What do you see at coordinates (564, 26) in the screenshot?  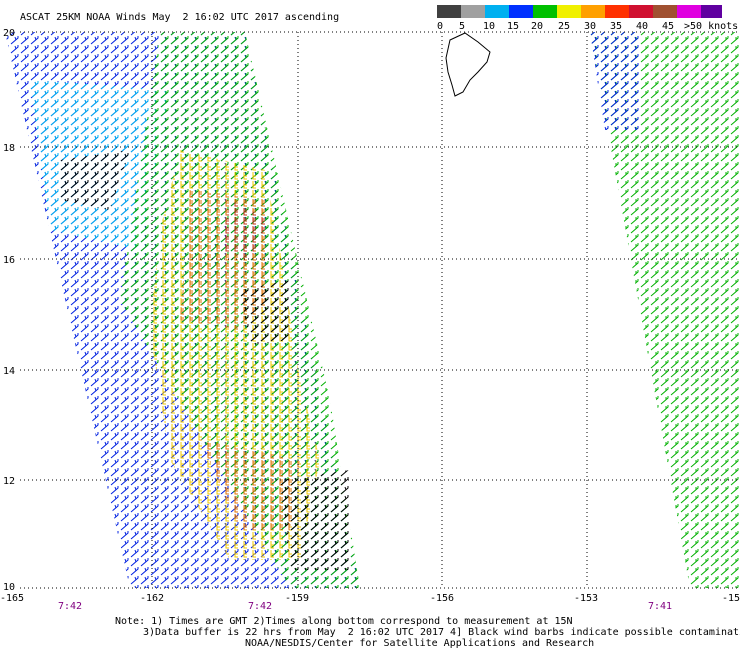 I see `scale-label: 25` at bounding box center [564, 26].